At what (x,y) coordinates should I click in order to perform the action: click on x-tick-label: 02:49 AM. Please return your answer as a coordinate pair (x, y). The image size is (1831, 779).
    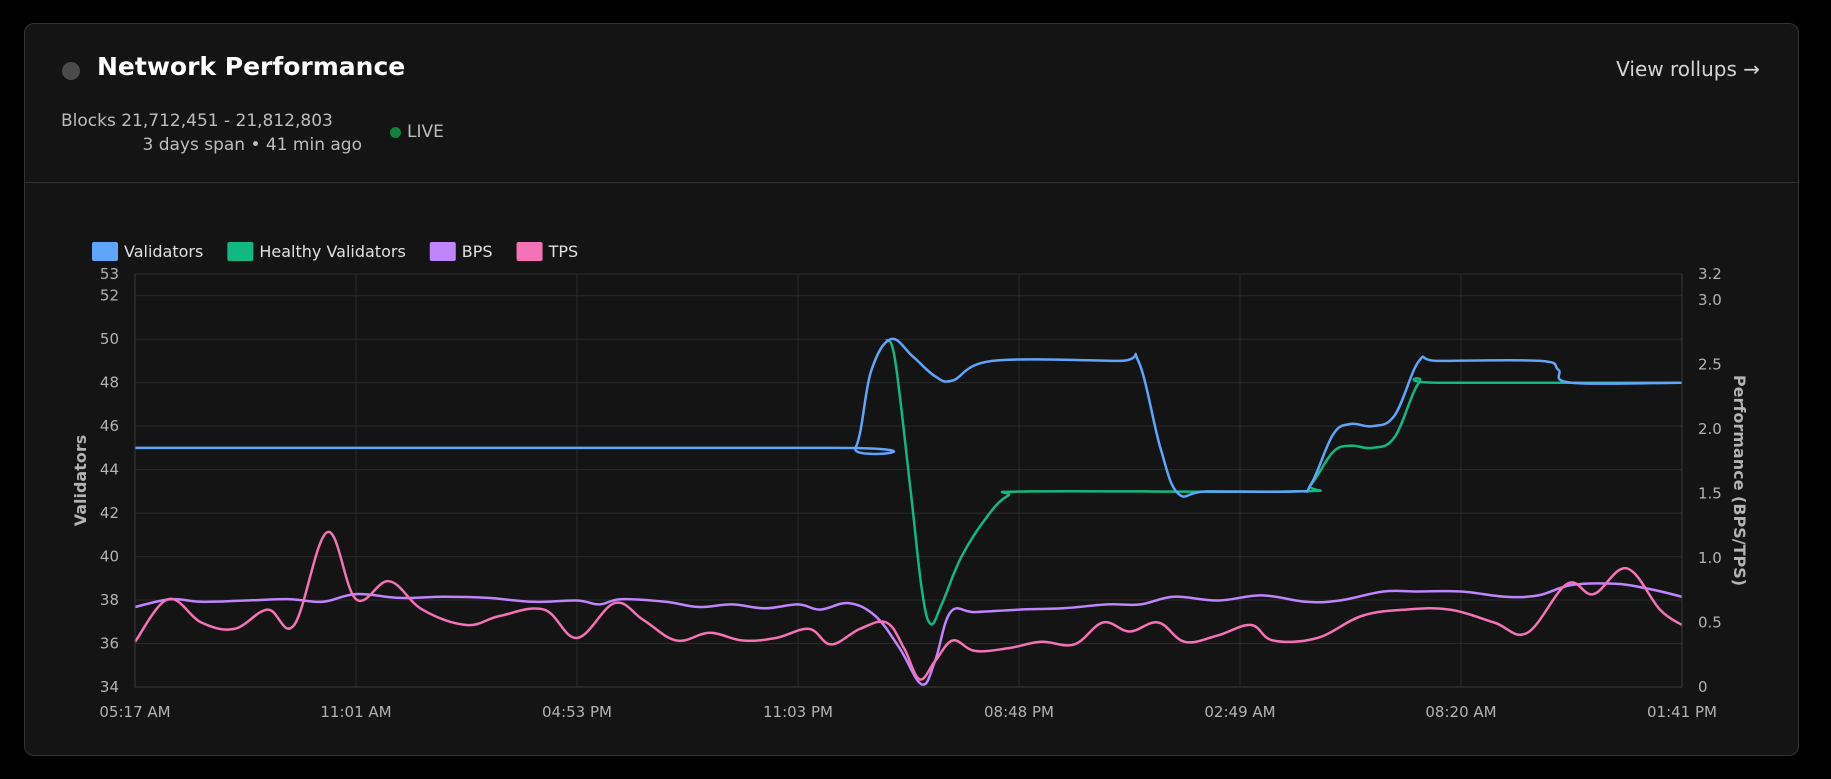
    Looking at the image, I should click on (1239, 712).